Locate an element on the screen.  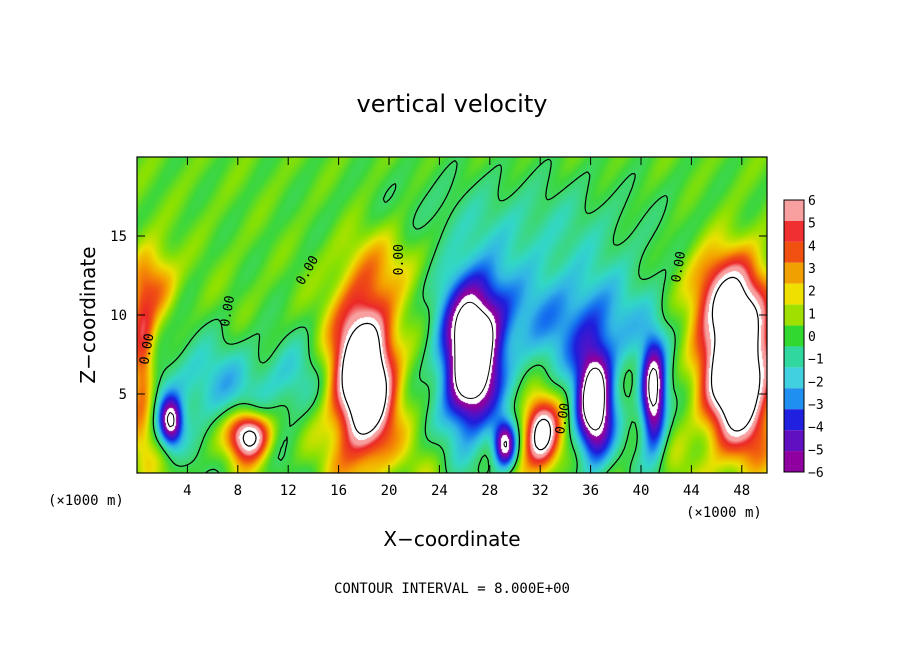
colorbar-label: −6 is located at coordinates (816, 473).